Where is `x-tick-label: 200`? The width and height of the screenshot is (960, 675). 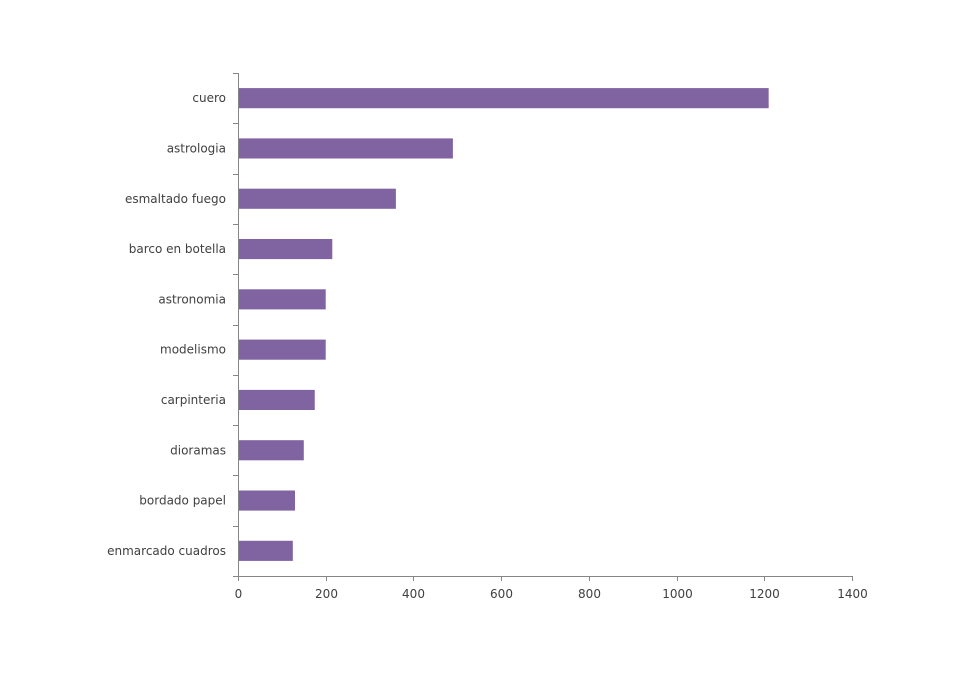
x-tick-label: 200 is located at coordinates (326, 594).